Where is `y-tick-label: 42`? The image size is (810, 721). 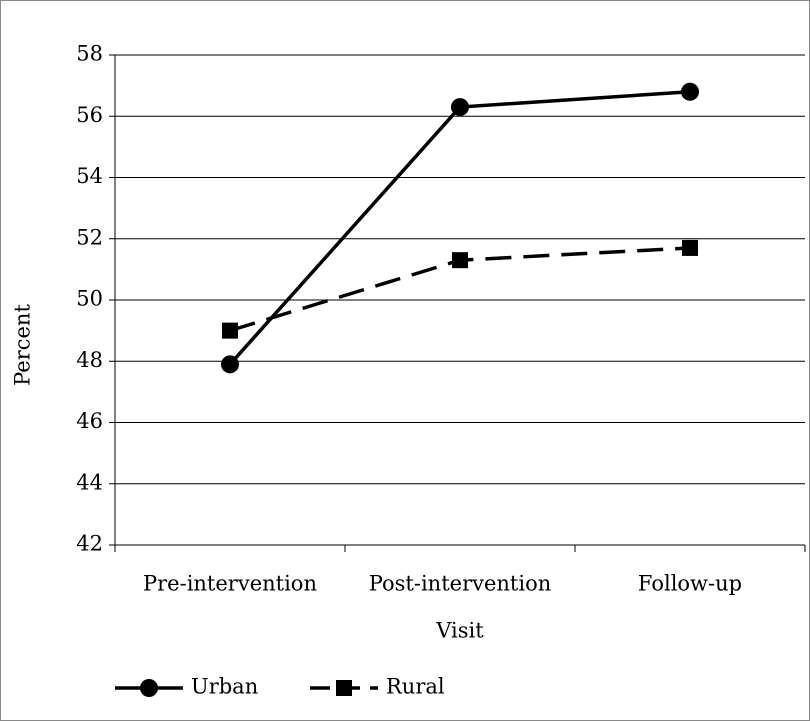 y-tick-label: 42 is located at coordinates (89, 544).